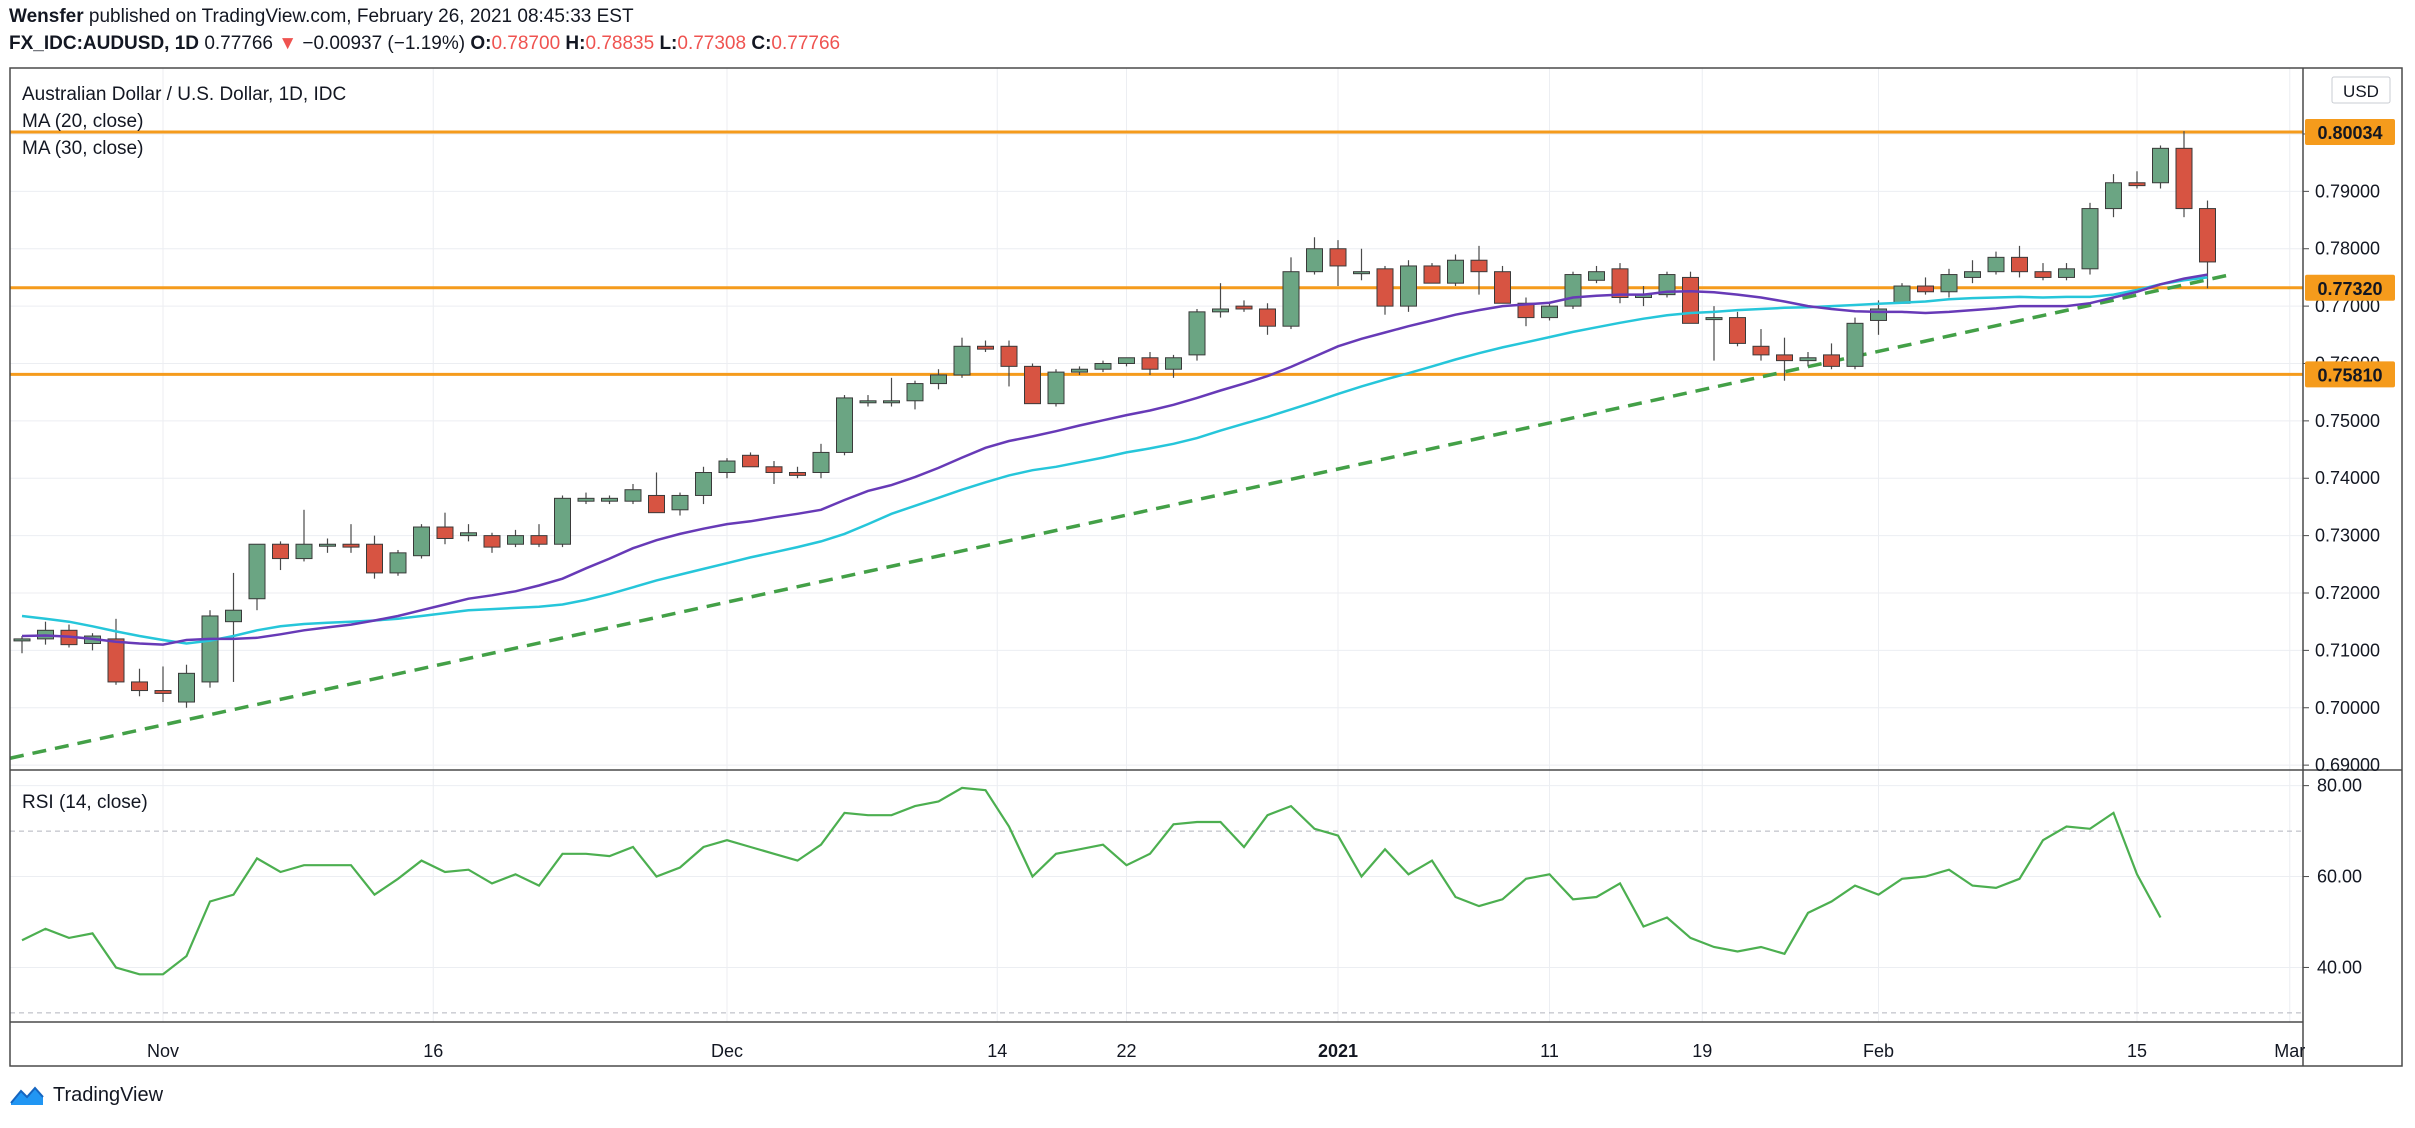 The height and width of the screenshot is (1128, 2415). Describe the element at coordinates (104, 43) in the screenshot. I see `symbol-label: FX_IDC:AUDUSD, 1D` at that location.